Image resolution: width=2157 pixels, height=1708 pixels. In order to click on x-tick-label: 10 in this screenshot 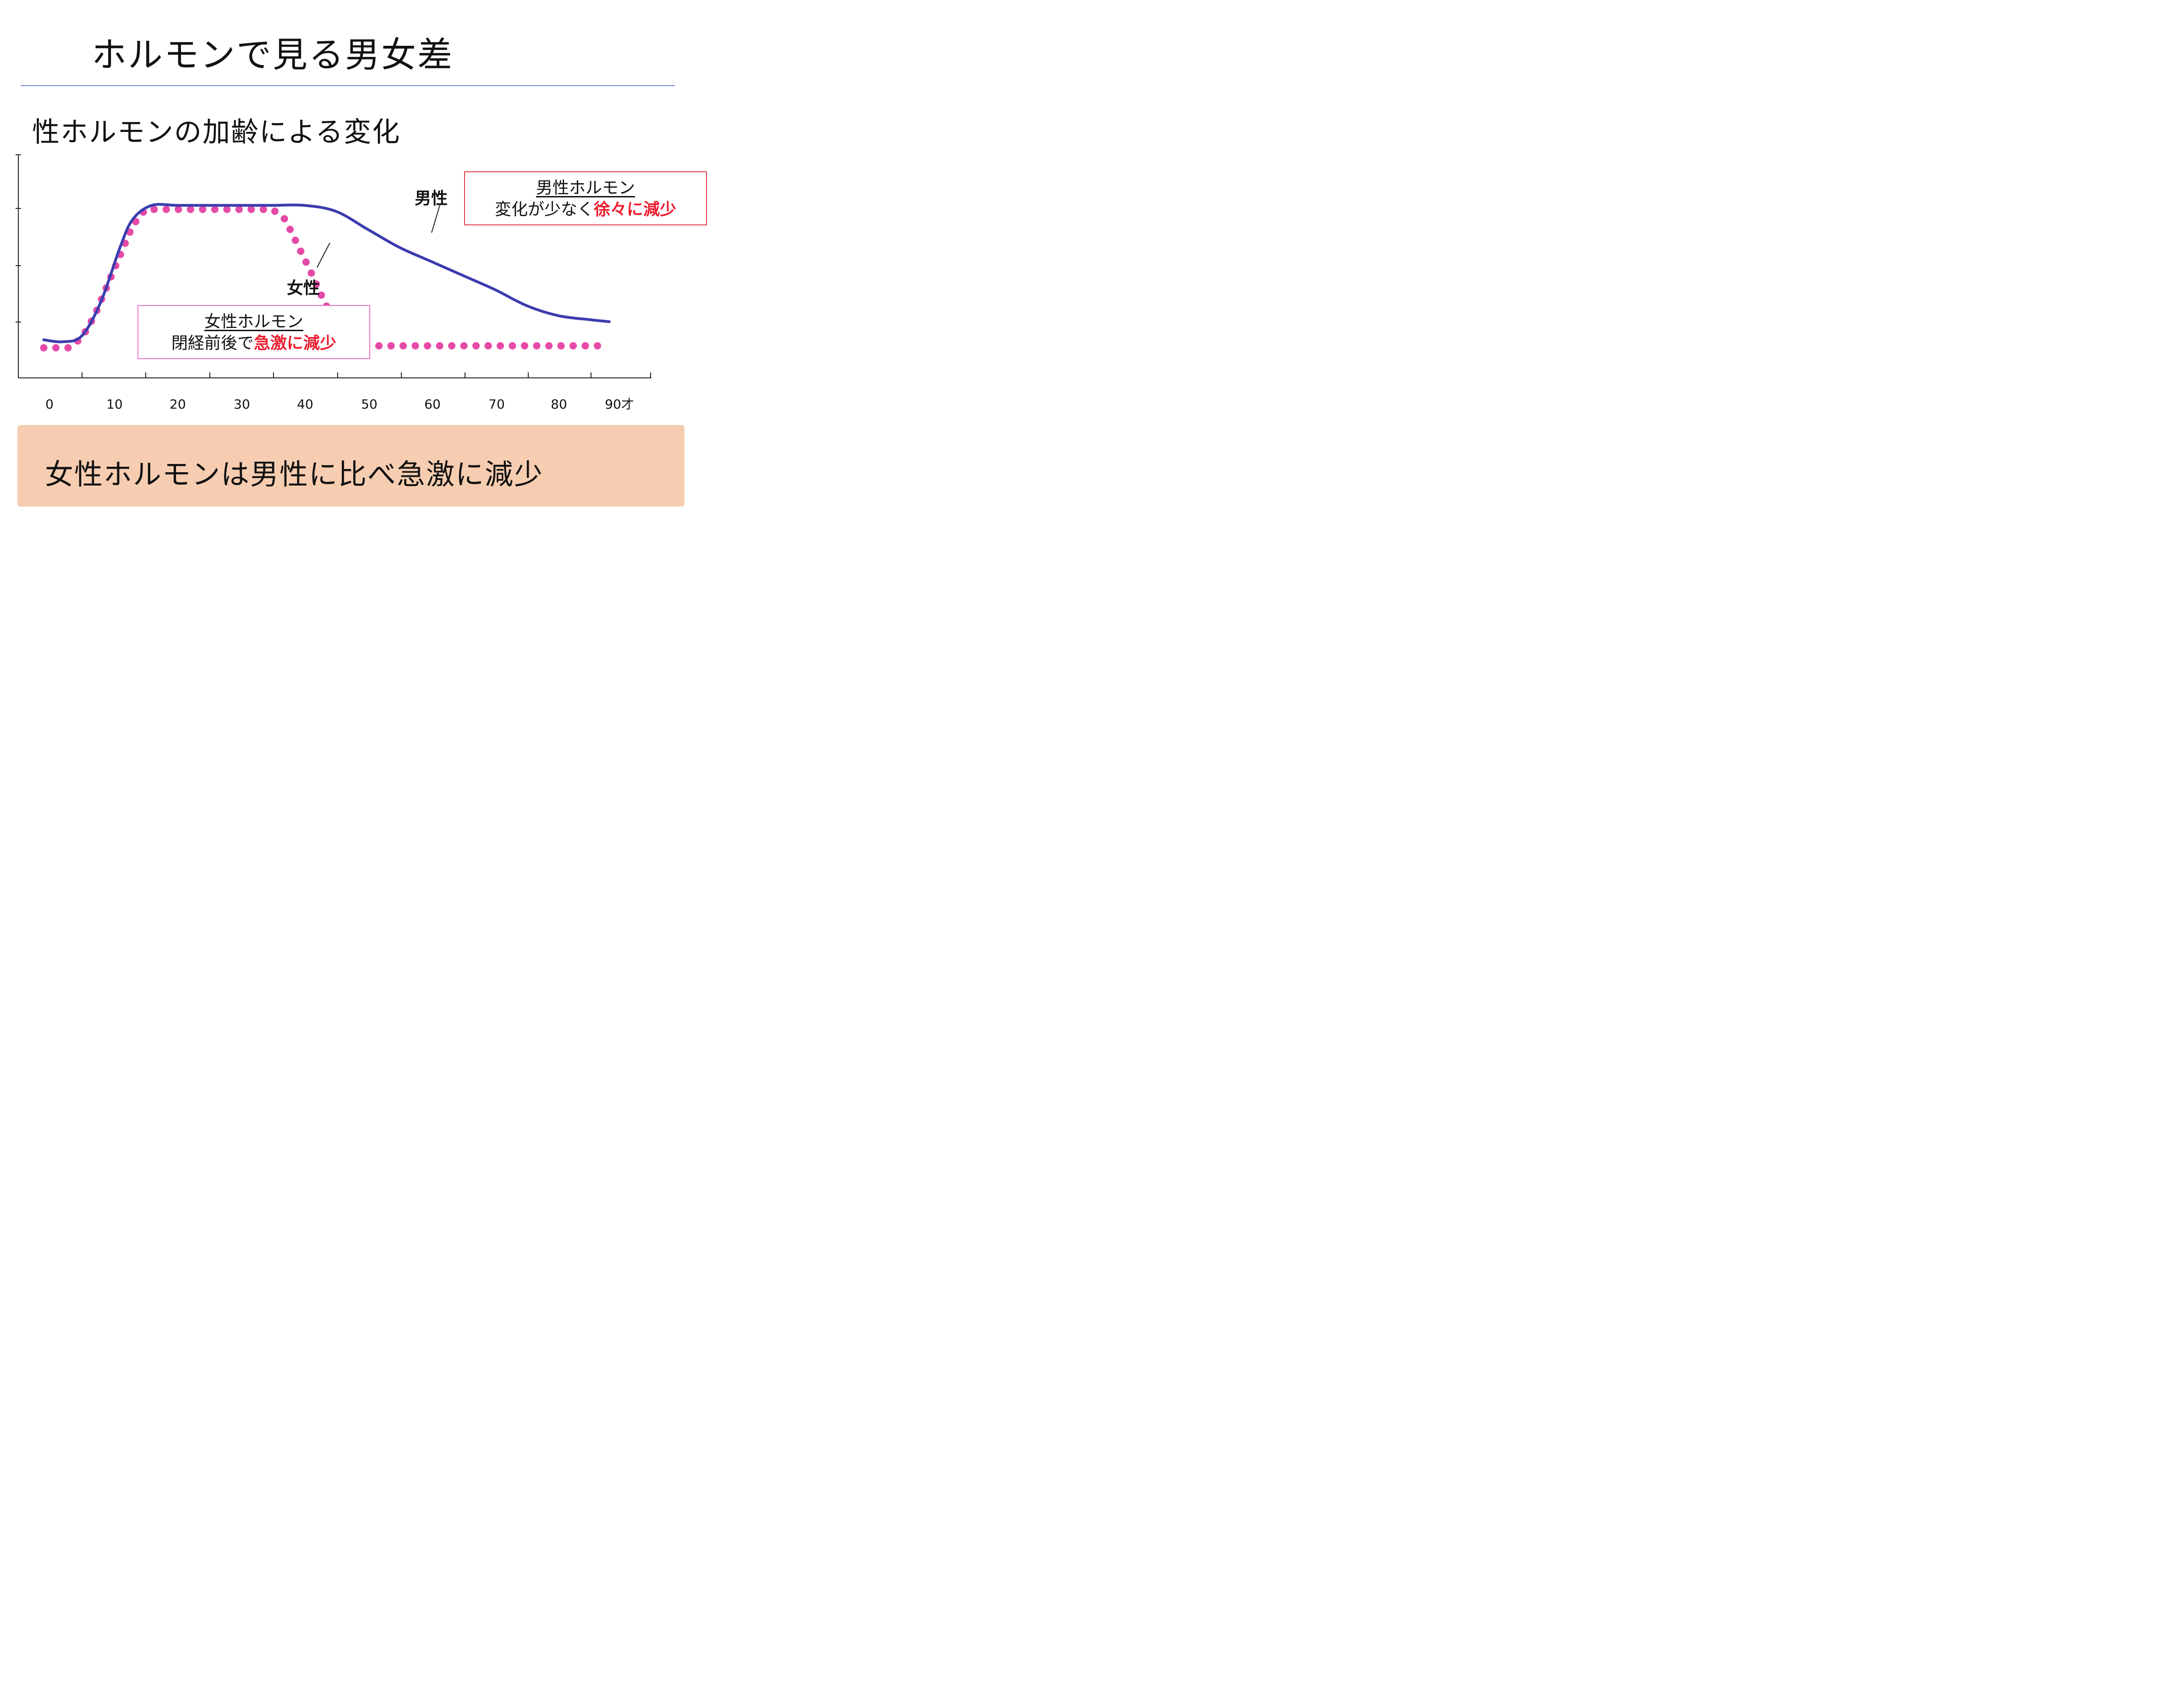, I will do `click(114, 404)`.